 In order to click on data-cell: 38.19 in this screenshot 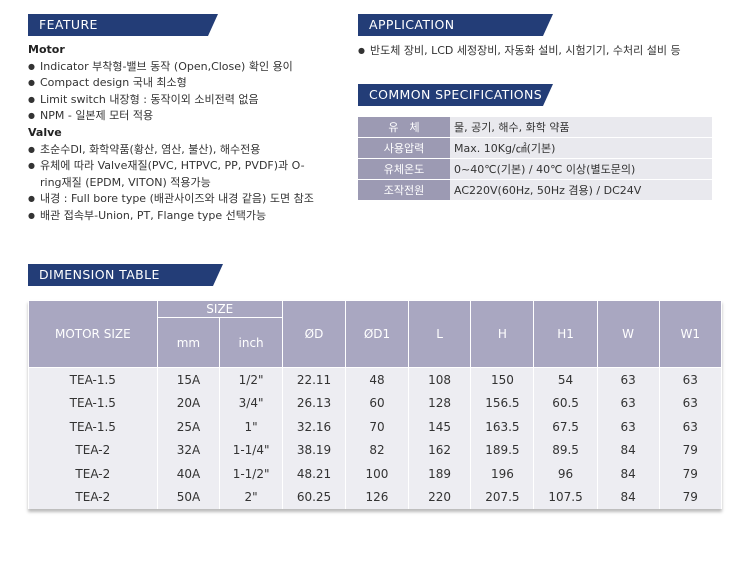, I will do `click(314, 450)`.